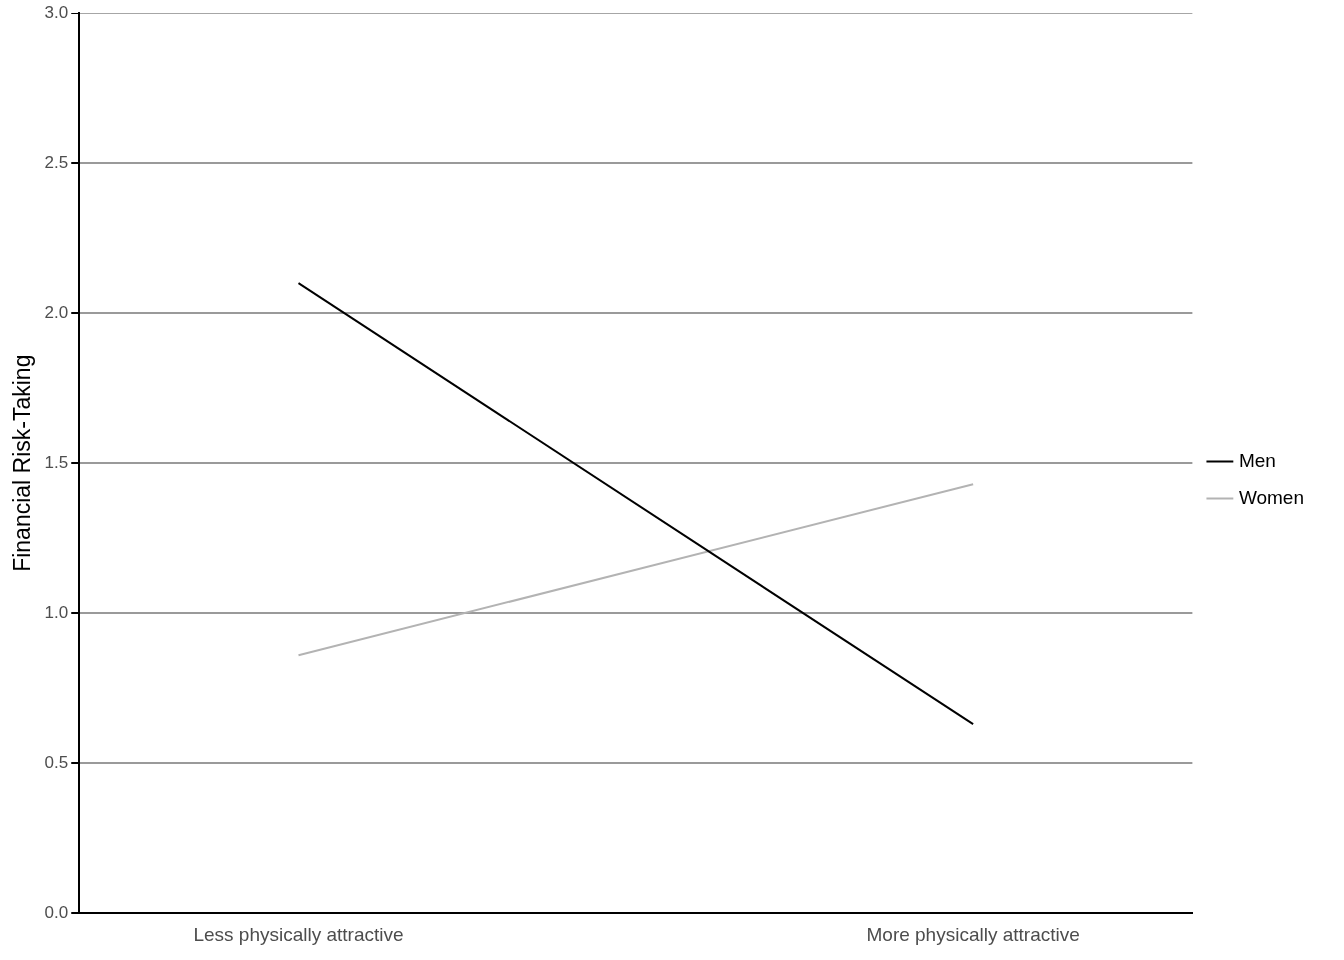 The height and width of the screenshot is (960, 1344). Describe the element at coordinates (56, 162) in the screenshot. I see `y-tick-label: 2.5` at that location.